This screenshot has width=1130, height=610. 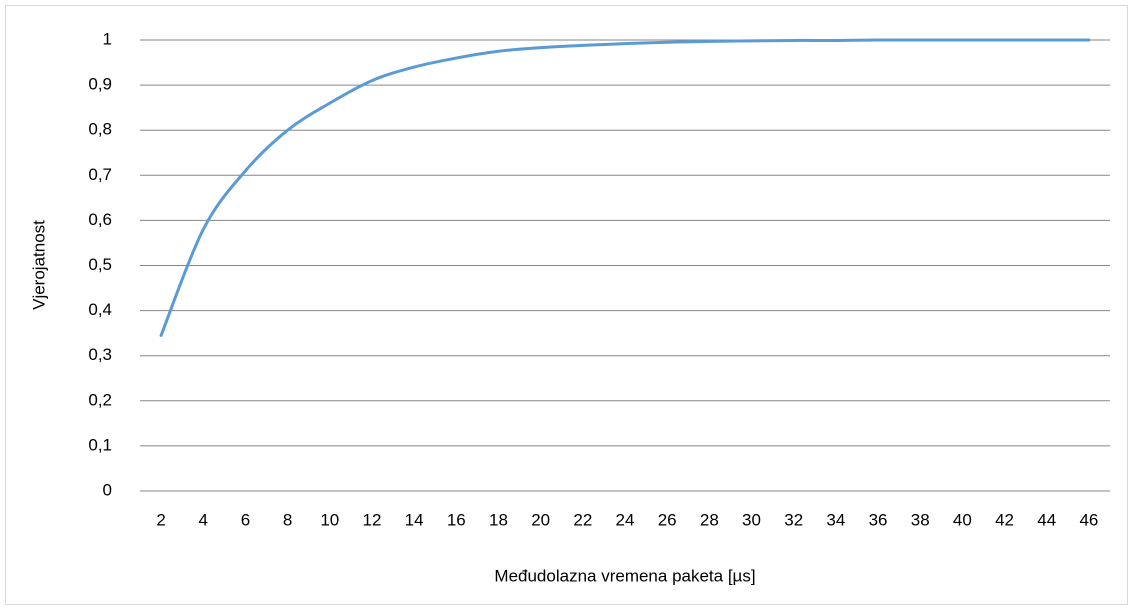 I want to click on x-tick-label: 38, so click(x=920, y=519).